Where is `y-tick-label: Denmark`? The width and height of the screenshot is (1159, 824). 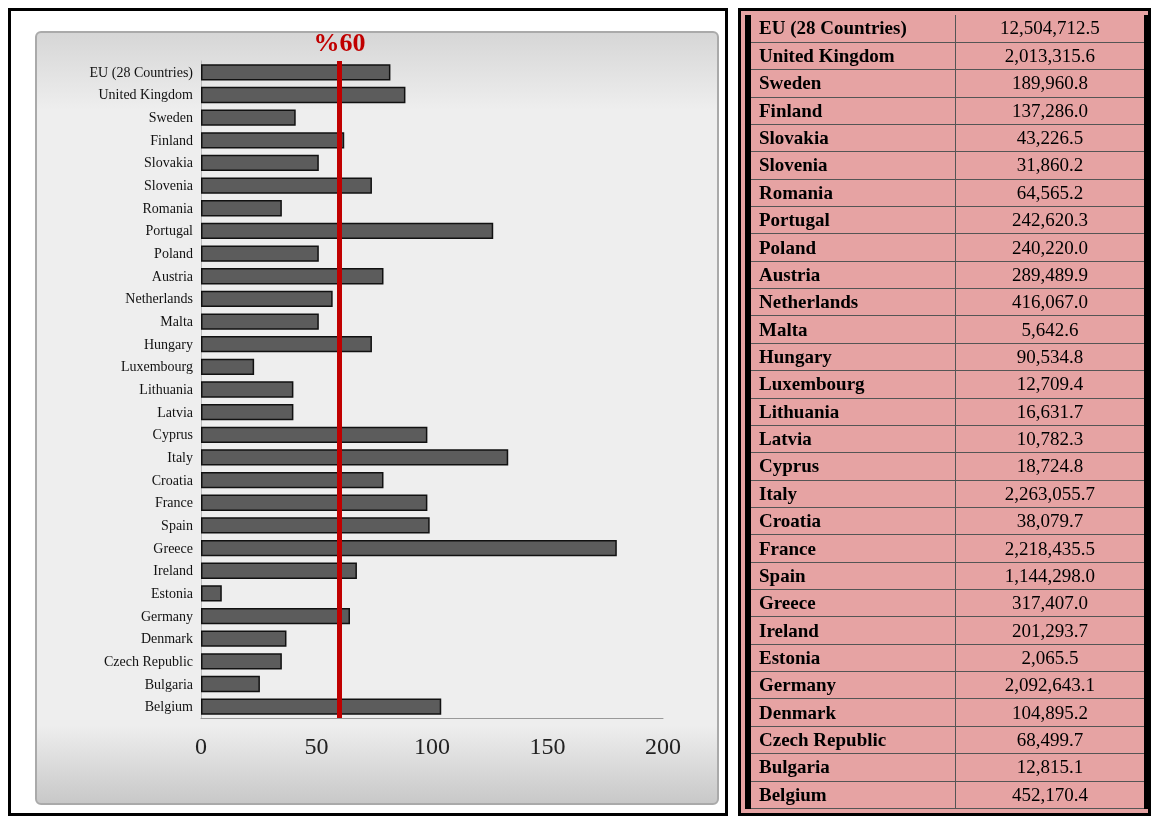
y-tick-label: Denmark is located at coordinates (166, 639).